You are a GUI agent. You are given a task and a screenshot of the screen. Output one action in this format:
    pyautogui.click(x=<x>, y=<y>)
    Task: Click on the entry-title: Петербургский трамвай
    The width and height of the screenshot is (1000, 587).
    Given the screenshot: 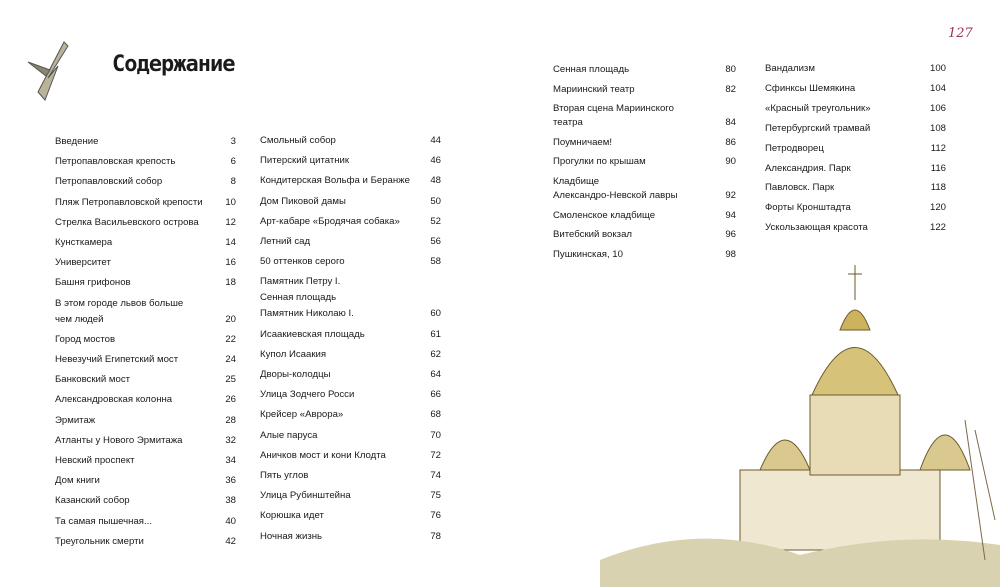 What is the action you would take?
    pyautogui.click(x=818, y=128)
    